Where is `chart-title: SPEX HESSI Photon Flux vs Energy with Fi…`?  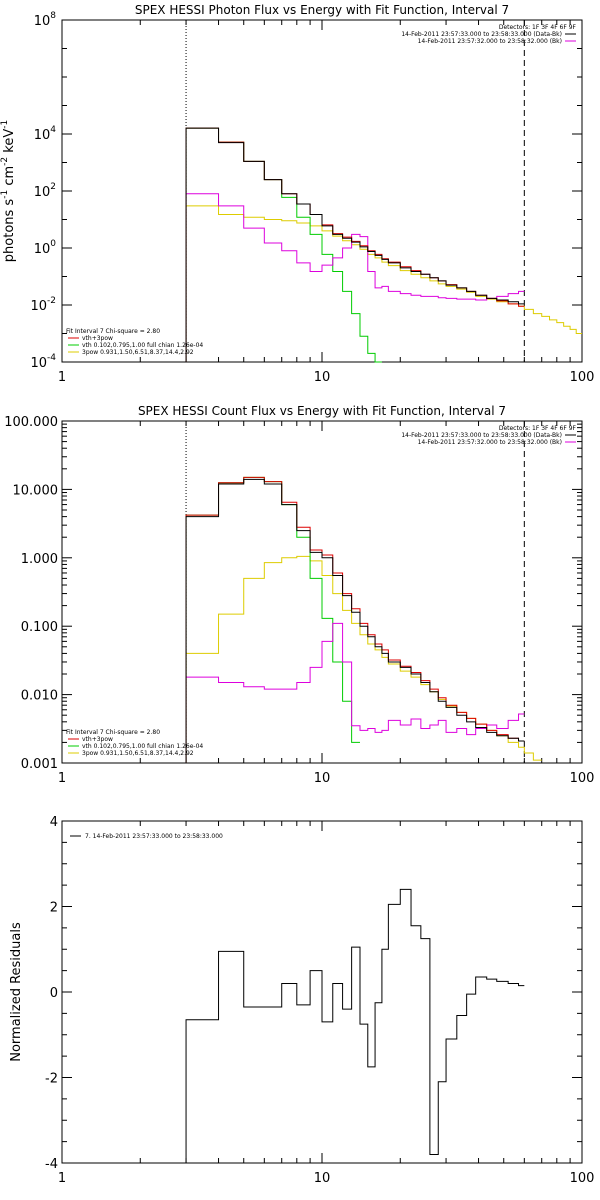 chart-title: SPEX HESSI Photon Flux vs Energy with Fi… is located at coordinates (322, 10).